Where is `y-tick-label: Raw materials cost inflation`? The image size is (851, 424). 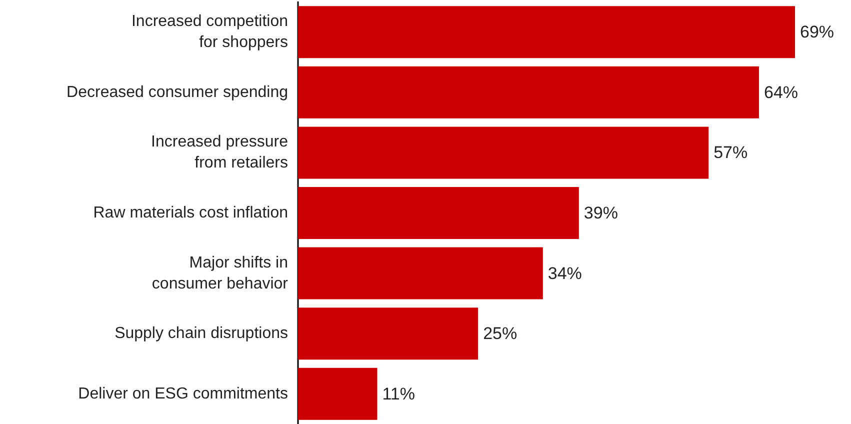
y-tick-label: Raw materials cost inflation is located at coordinates (190, 213).